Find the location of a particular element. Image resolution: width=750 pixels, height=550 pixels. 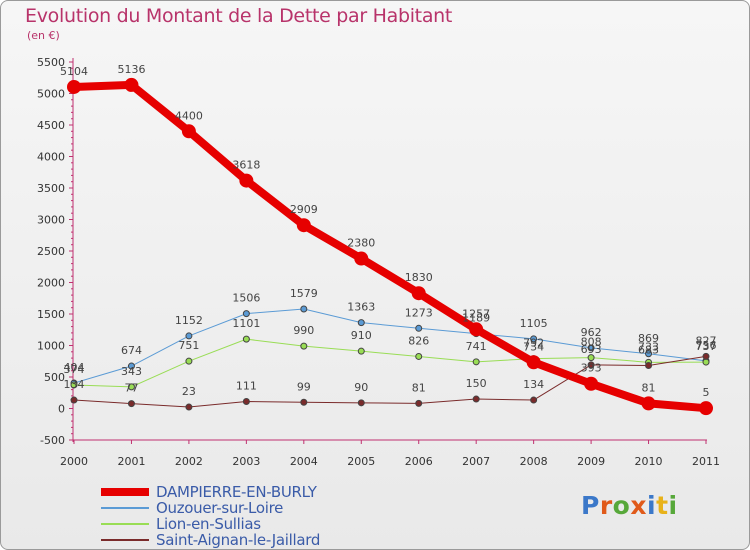

x-tick-label: 2006 is located at coordinates (419, 461).